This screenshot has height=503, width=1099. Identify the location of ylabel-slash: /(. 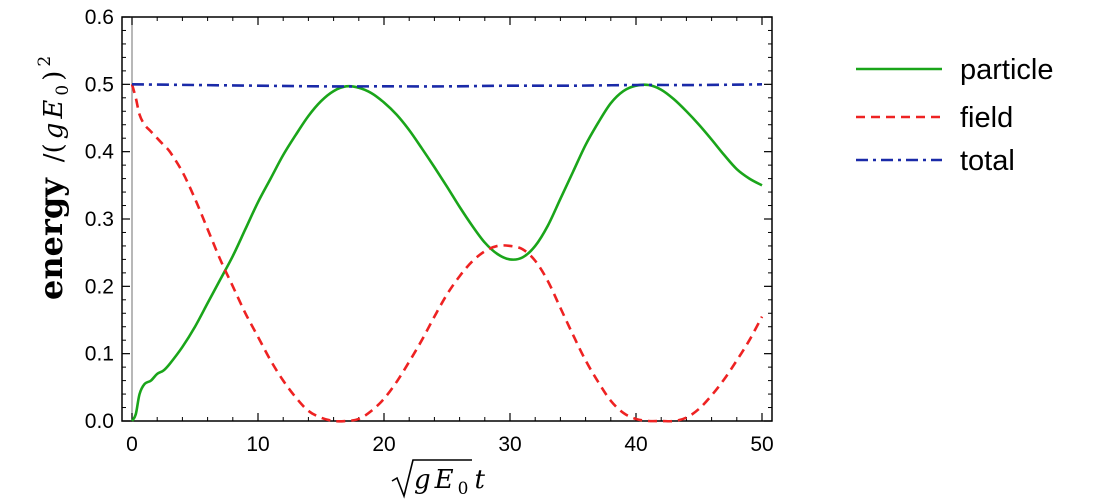
(54, 152).